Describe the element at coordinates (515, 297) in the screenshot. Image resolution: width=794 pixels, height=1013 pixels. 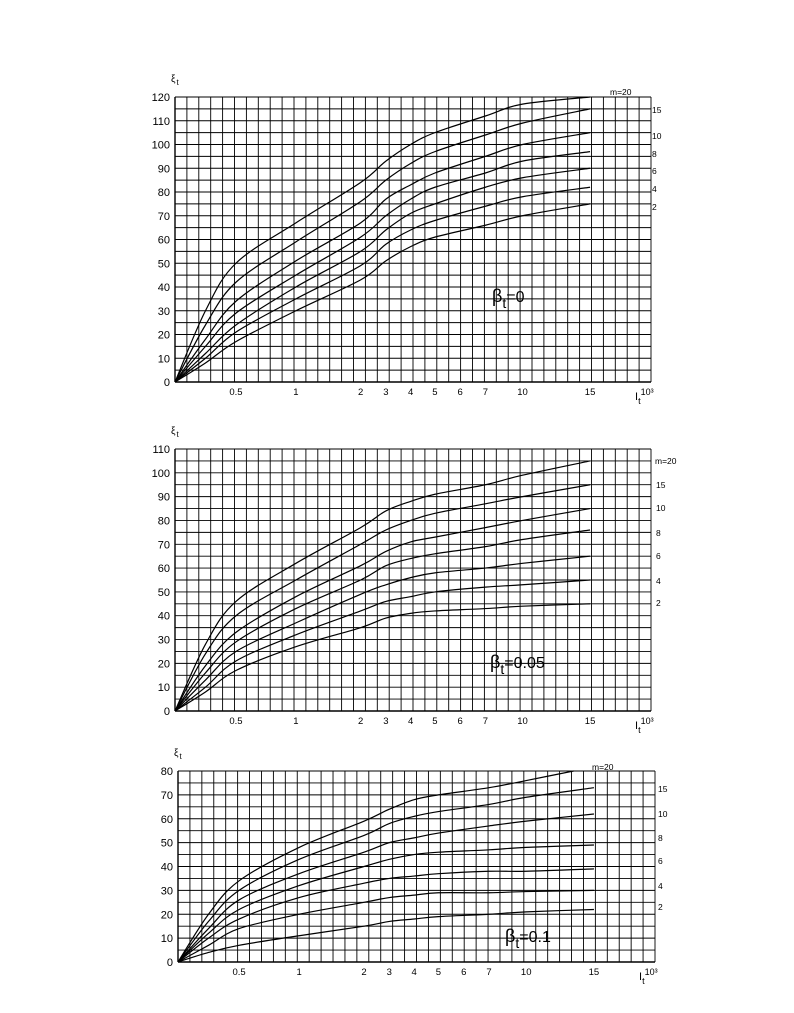
I see `beta-annotation-value: =0` at that location.